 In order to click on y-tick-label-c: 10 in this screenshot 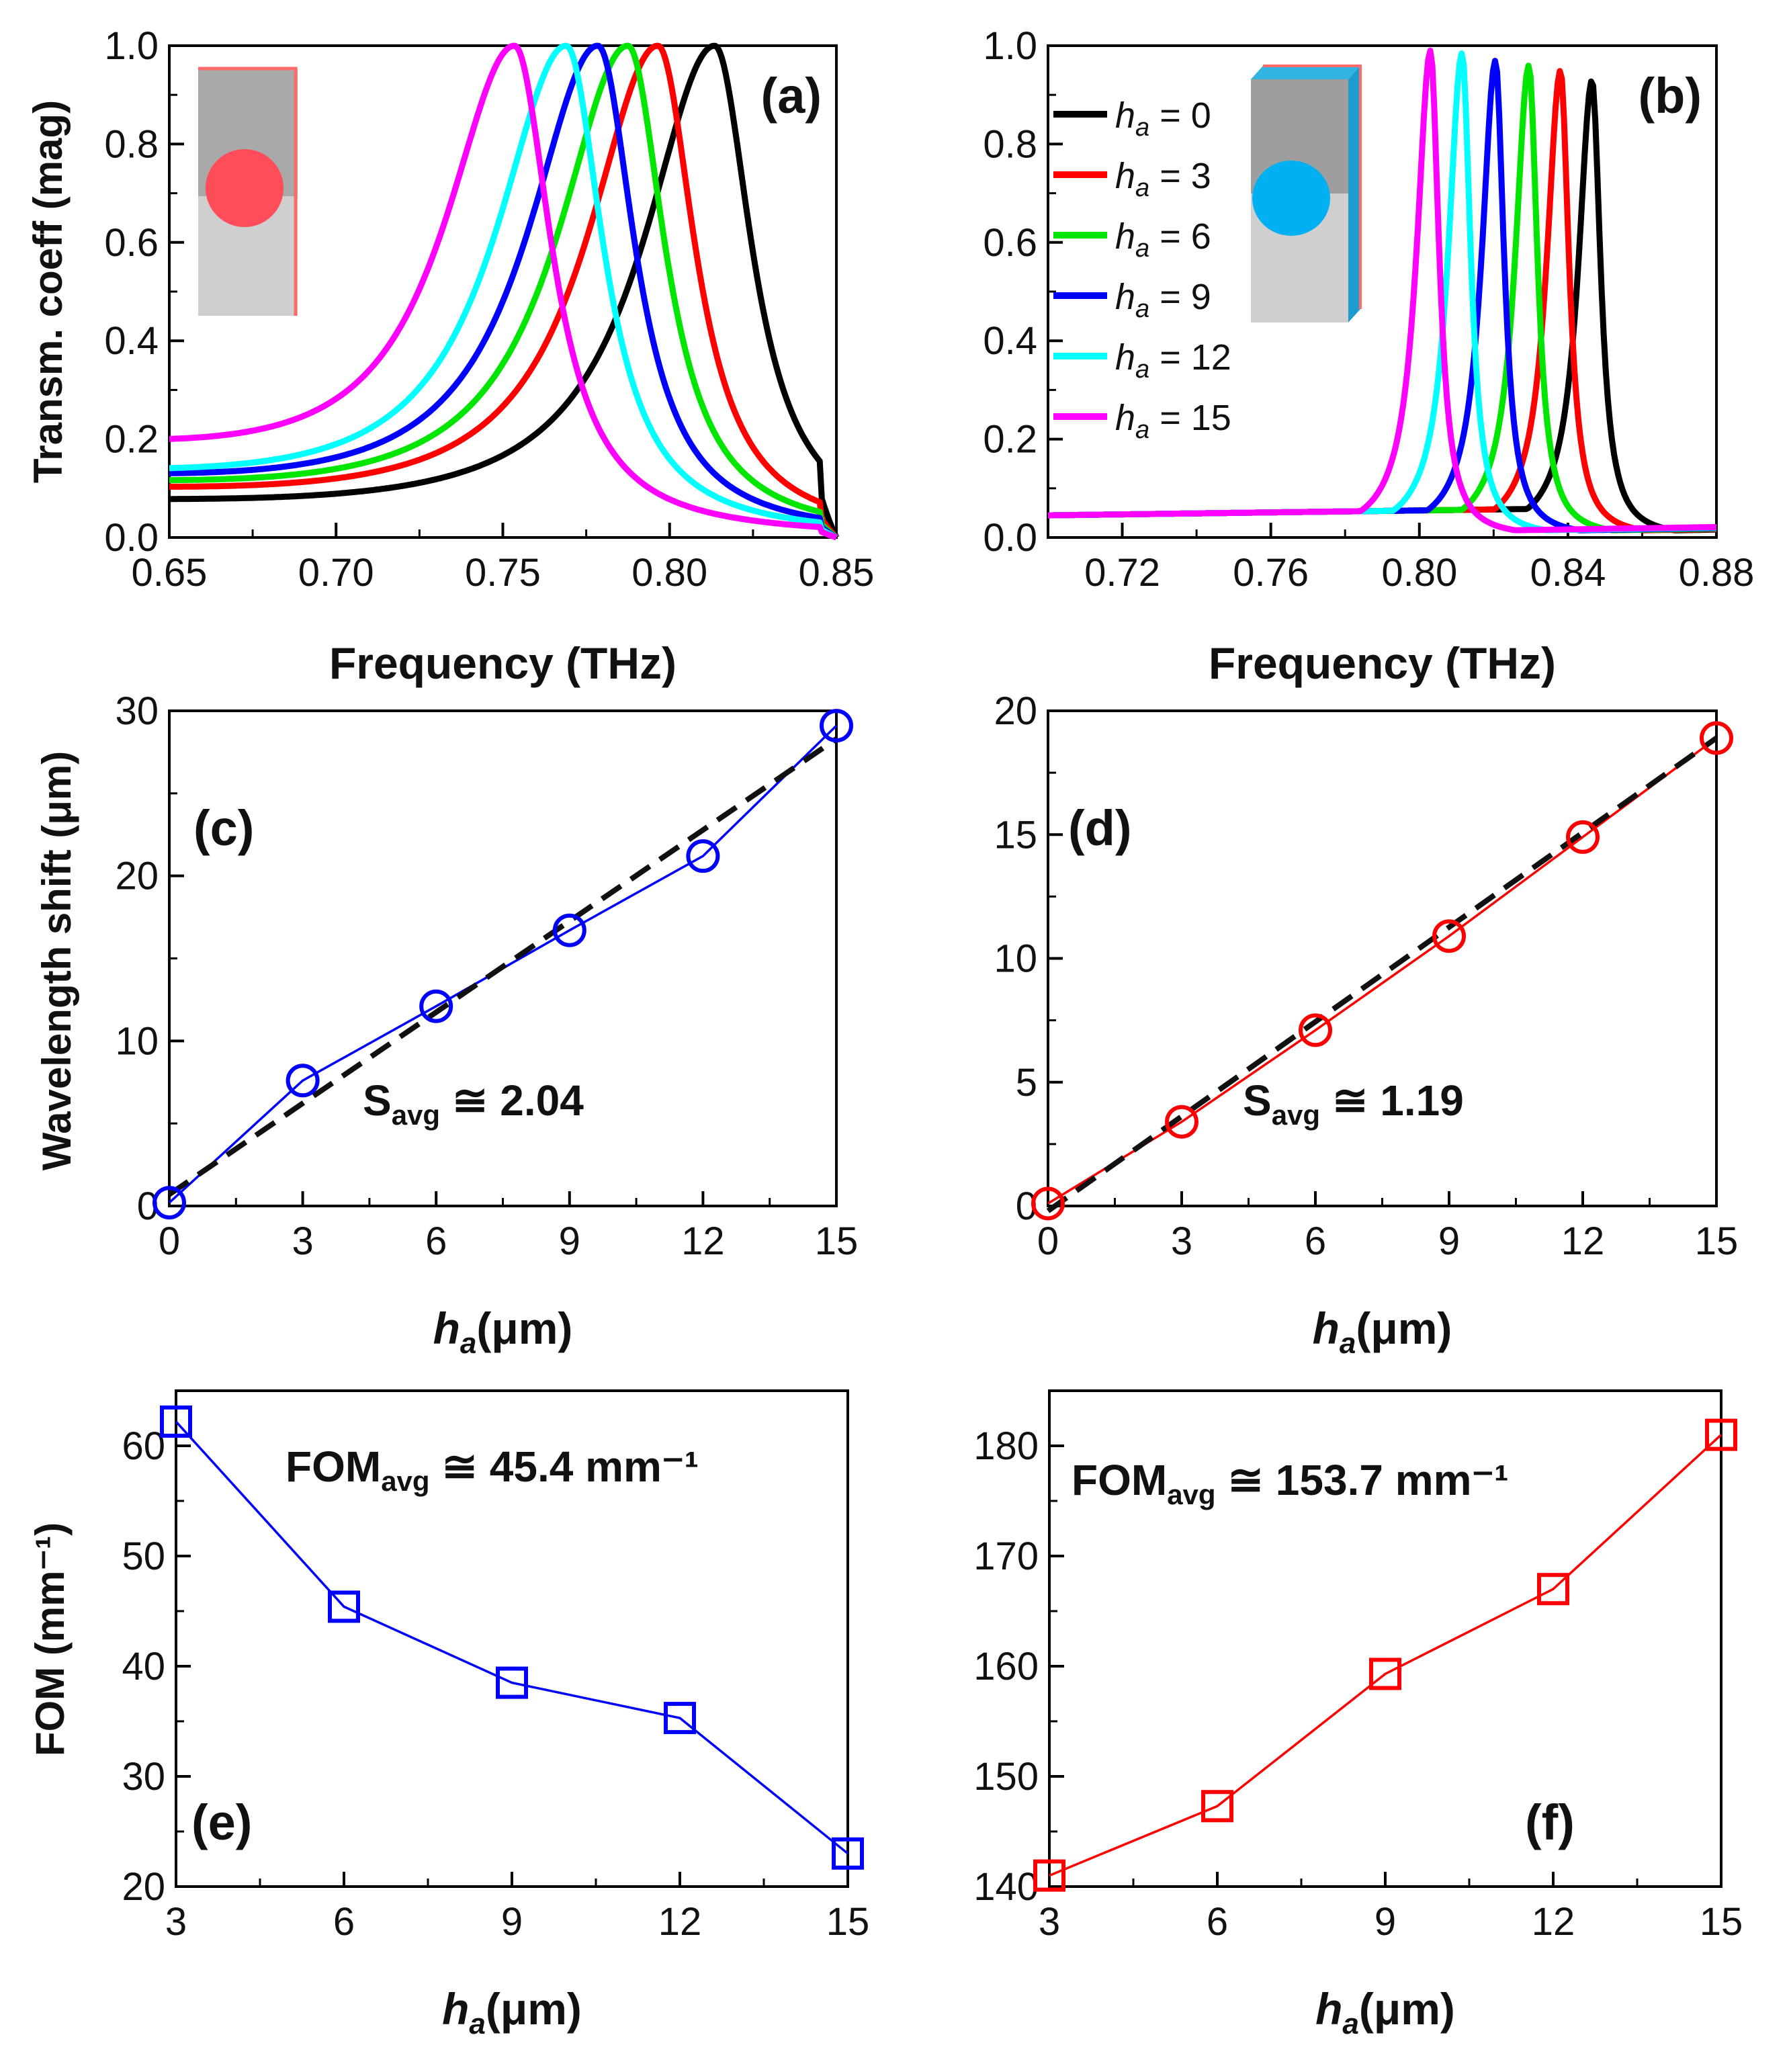, I will do `click(137, 1041)`.